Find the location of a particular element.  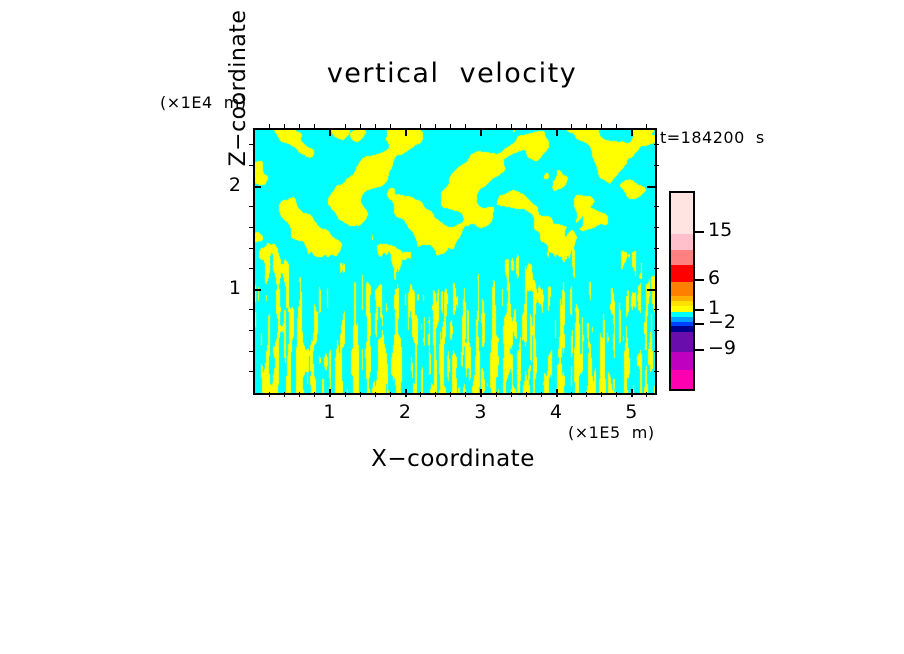

x-axis-tick-label: 5 is located at coordinates (631, 412).